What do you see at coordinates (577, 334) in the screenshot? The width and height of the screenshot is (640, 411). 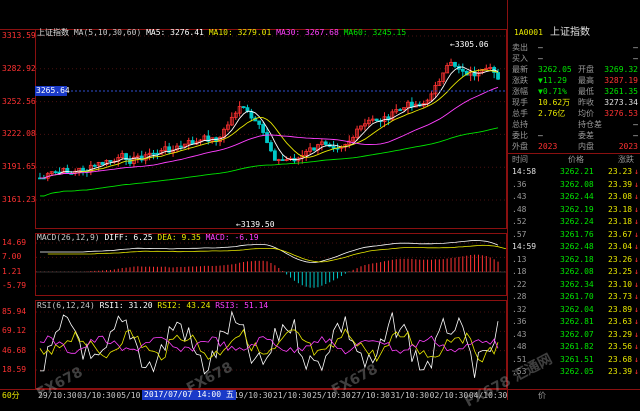 I see `tick-price: 3262.07` at bounding box center [577, 334].